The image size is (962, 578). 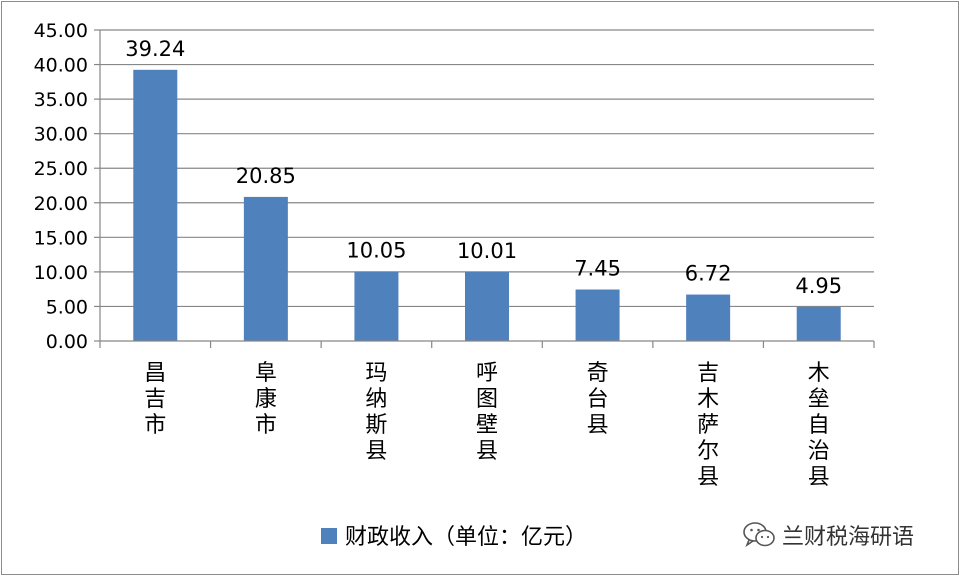 What do you see at coordinates (61, 135) in the screenshot?
I see `y-tick-label: 30.00` at bounding box center [61, 135].